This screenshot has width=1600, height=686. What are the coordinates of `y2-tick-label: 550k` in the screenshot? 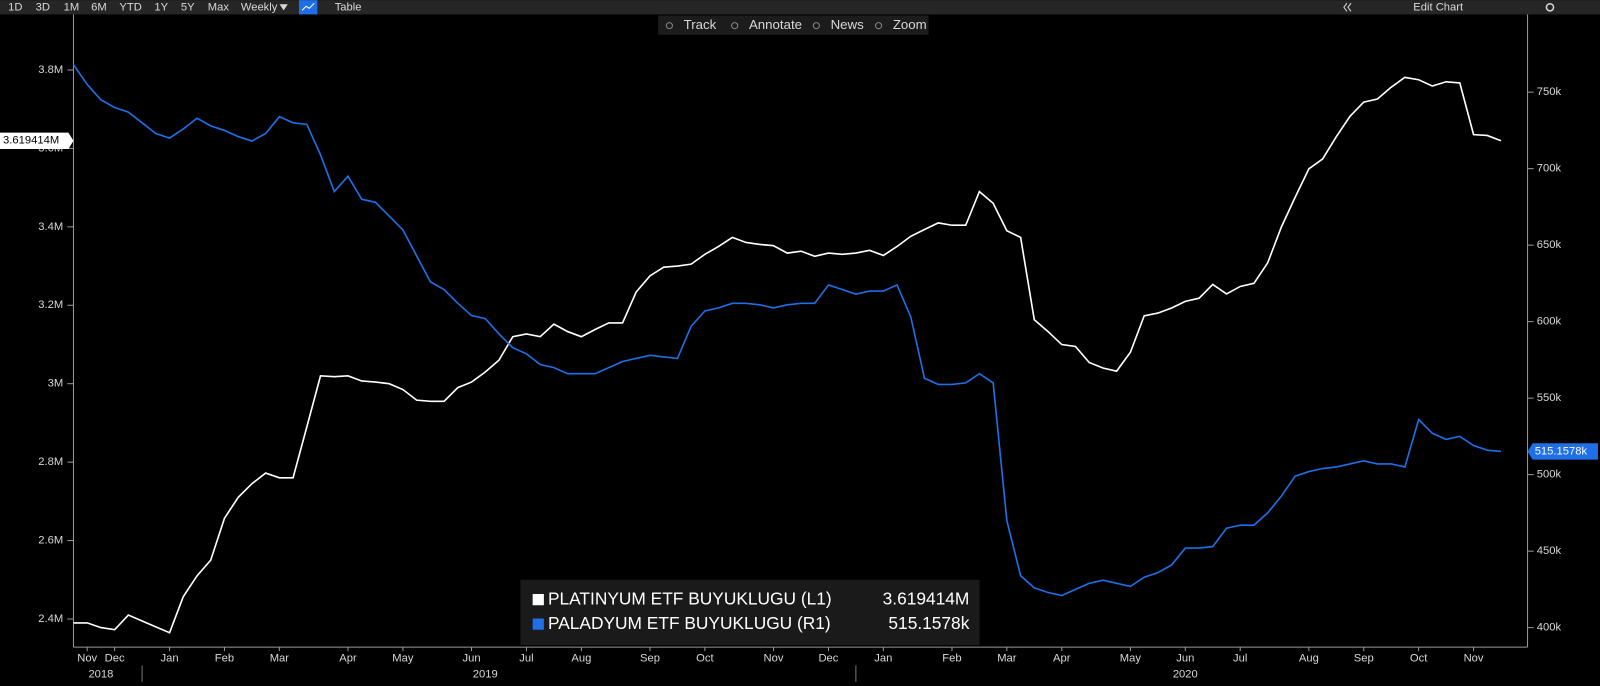 It's located at (1549, 398).